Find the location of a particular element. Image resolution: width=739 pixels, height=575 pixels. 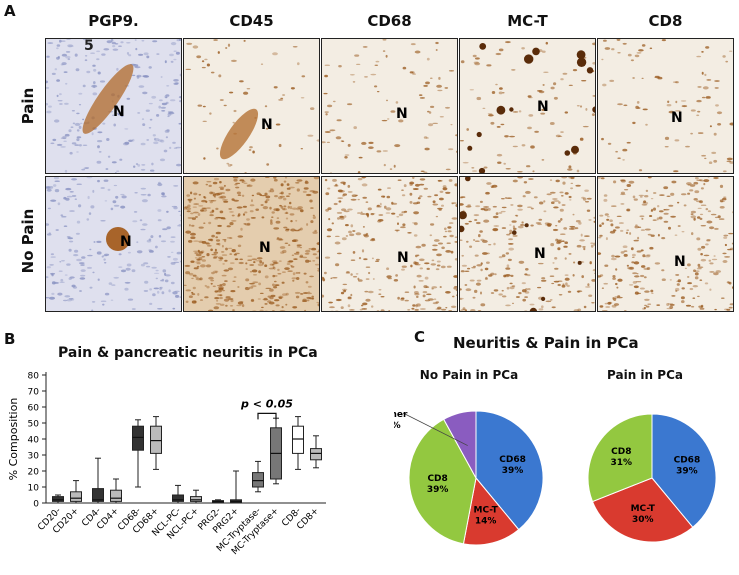

y-tick-label: 60 is located at coordinates (34, 409).